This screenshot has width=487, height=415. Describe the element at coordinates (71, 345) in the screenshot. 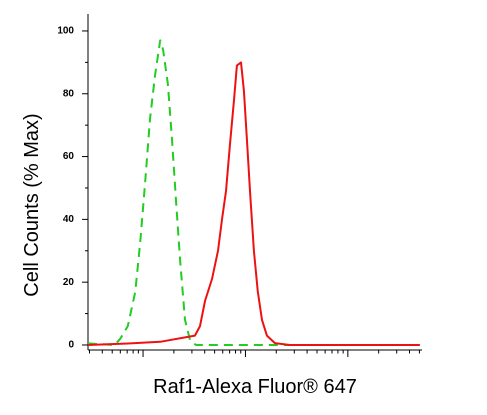

I see `y-tick-label: 0` at that location.